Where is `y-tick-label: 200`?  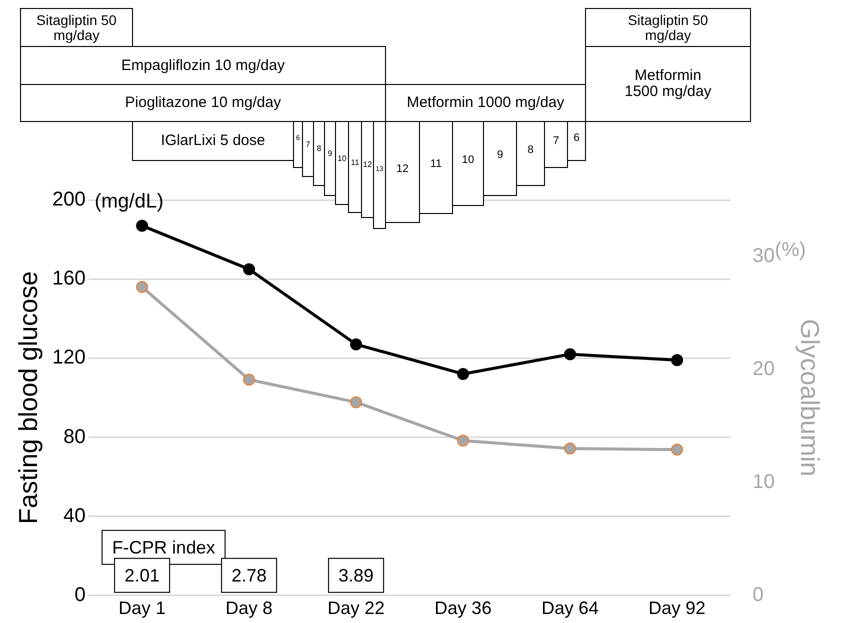
y-tick-label: 200 is located at coordinates (69, 199).